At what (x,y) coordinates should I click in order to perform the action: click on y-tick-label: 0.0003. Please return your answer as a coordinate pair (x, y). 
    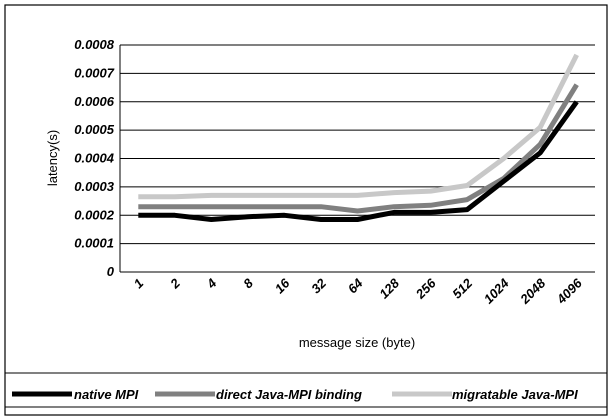
    Looking at the image, I should click on (94, 186).